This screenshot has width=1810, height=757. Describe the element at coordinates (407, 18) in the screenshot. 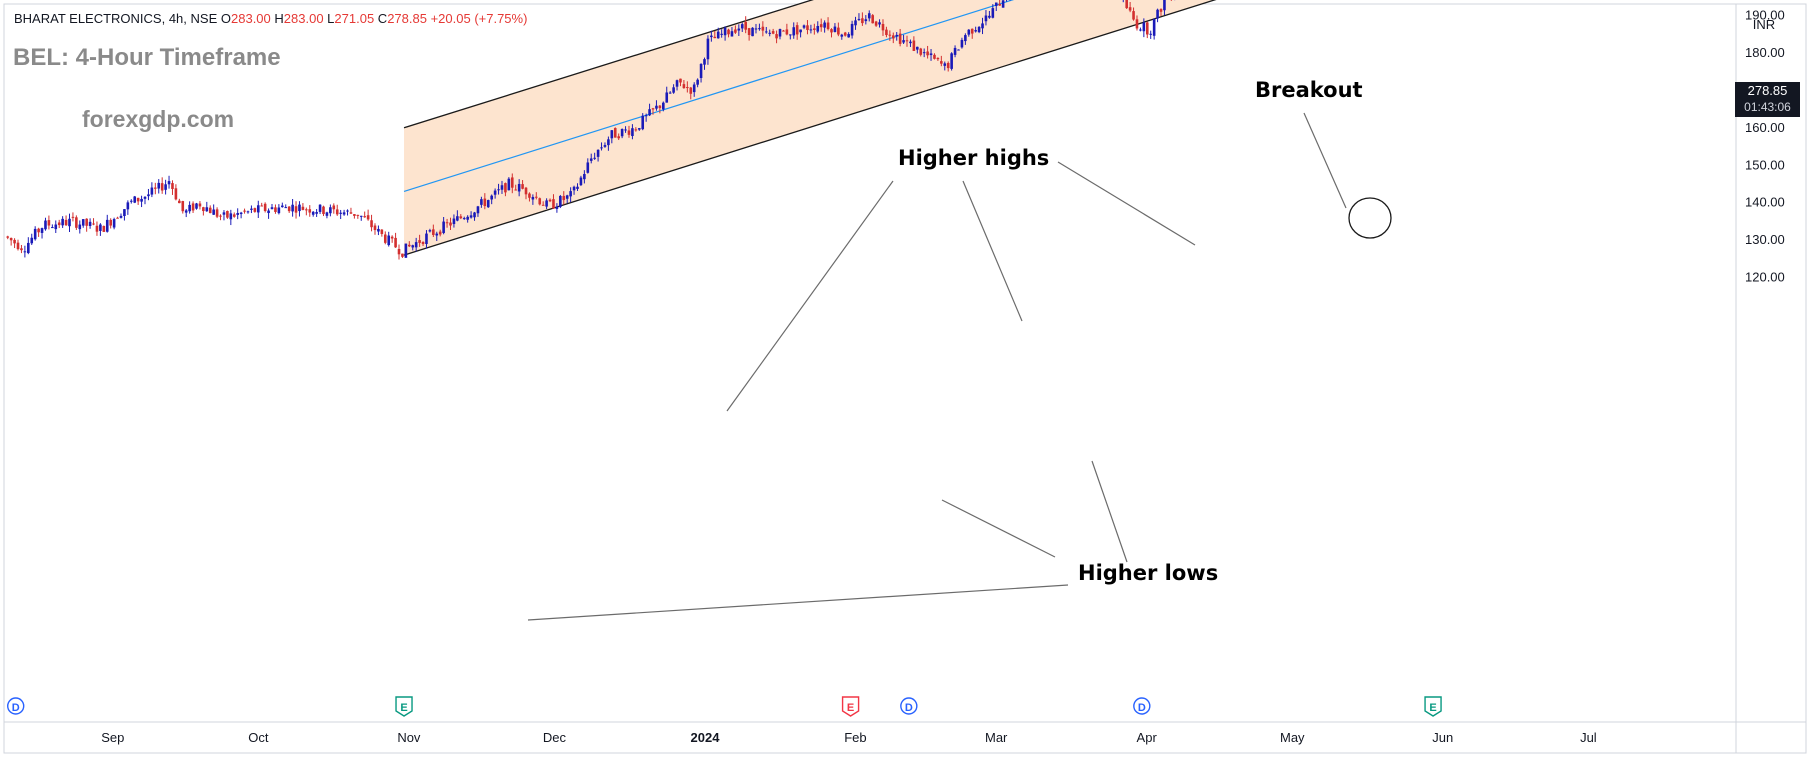

I see `close-value: 278.85` at that location.